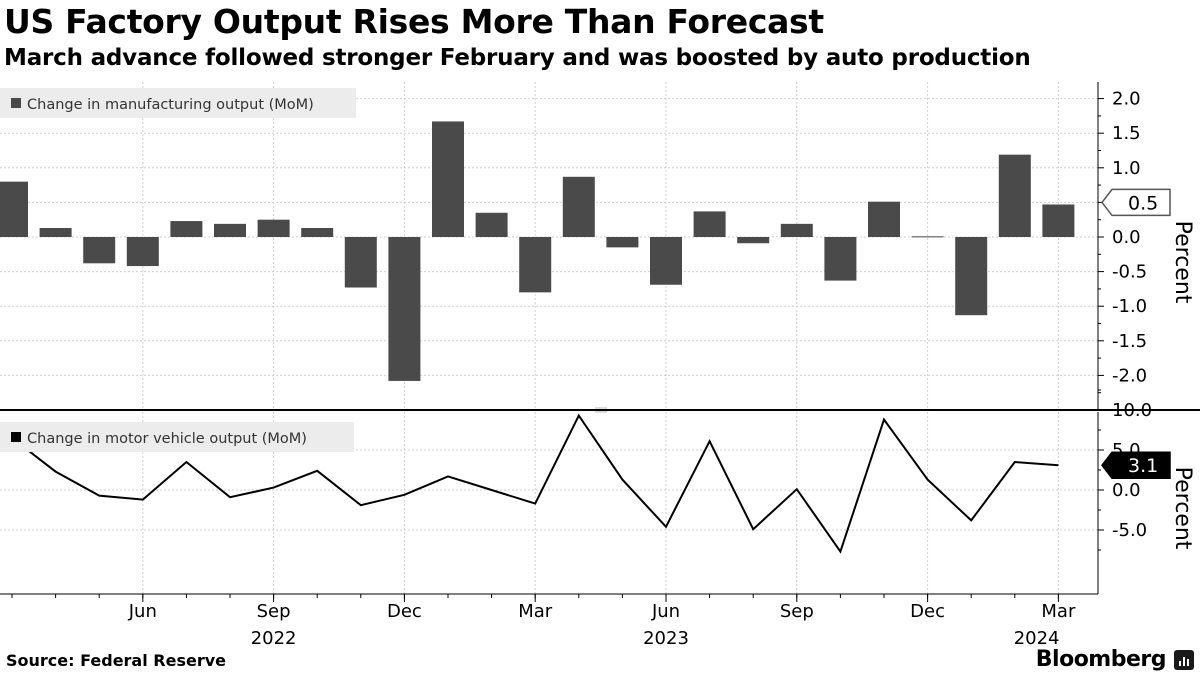 The width and height of the screenshot is (1200, 675). Describe the element at coordinates (1126, 168) in the screenshot. I see `y-tick-label-top: 1.0` at that location.